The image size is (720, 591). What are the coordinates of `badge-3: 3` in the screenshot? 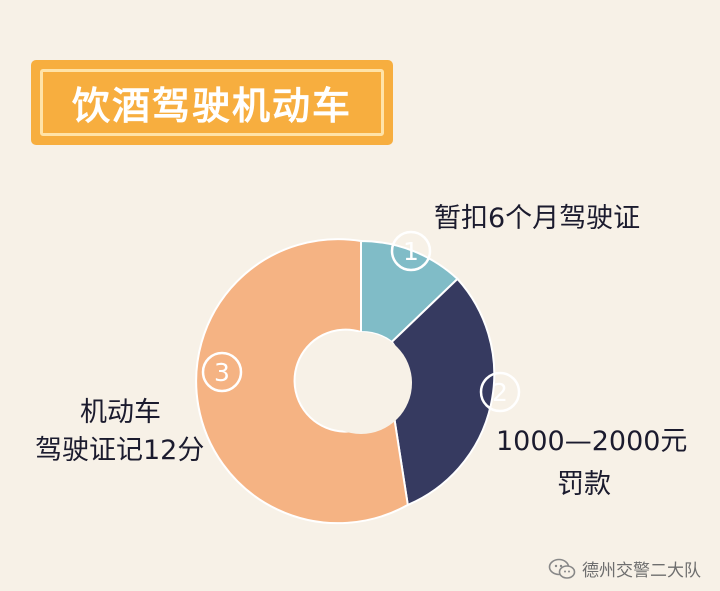 It's located at (222, 372).